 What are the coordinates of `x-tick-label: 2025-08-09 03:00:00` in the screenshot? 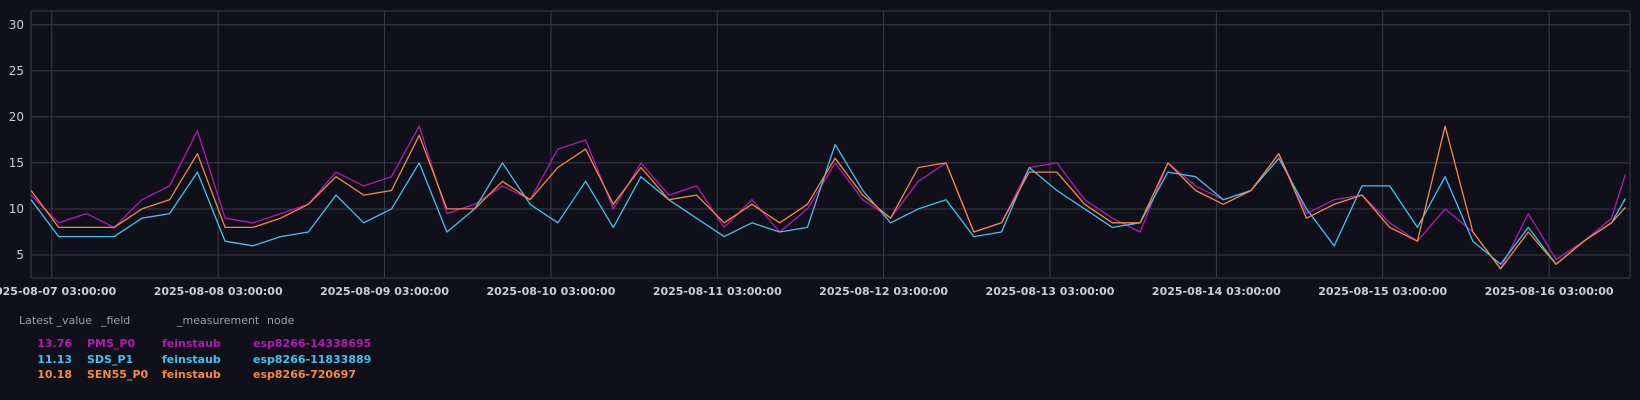 It's located at (384, 291).